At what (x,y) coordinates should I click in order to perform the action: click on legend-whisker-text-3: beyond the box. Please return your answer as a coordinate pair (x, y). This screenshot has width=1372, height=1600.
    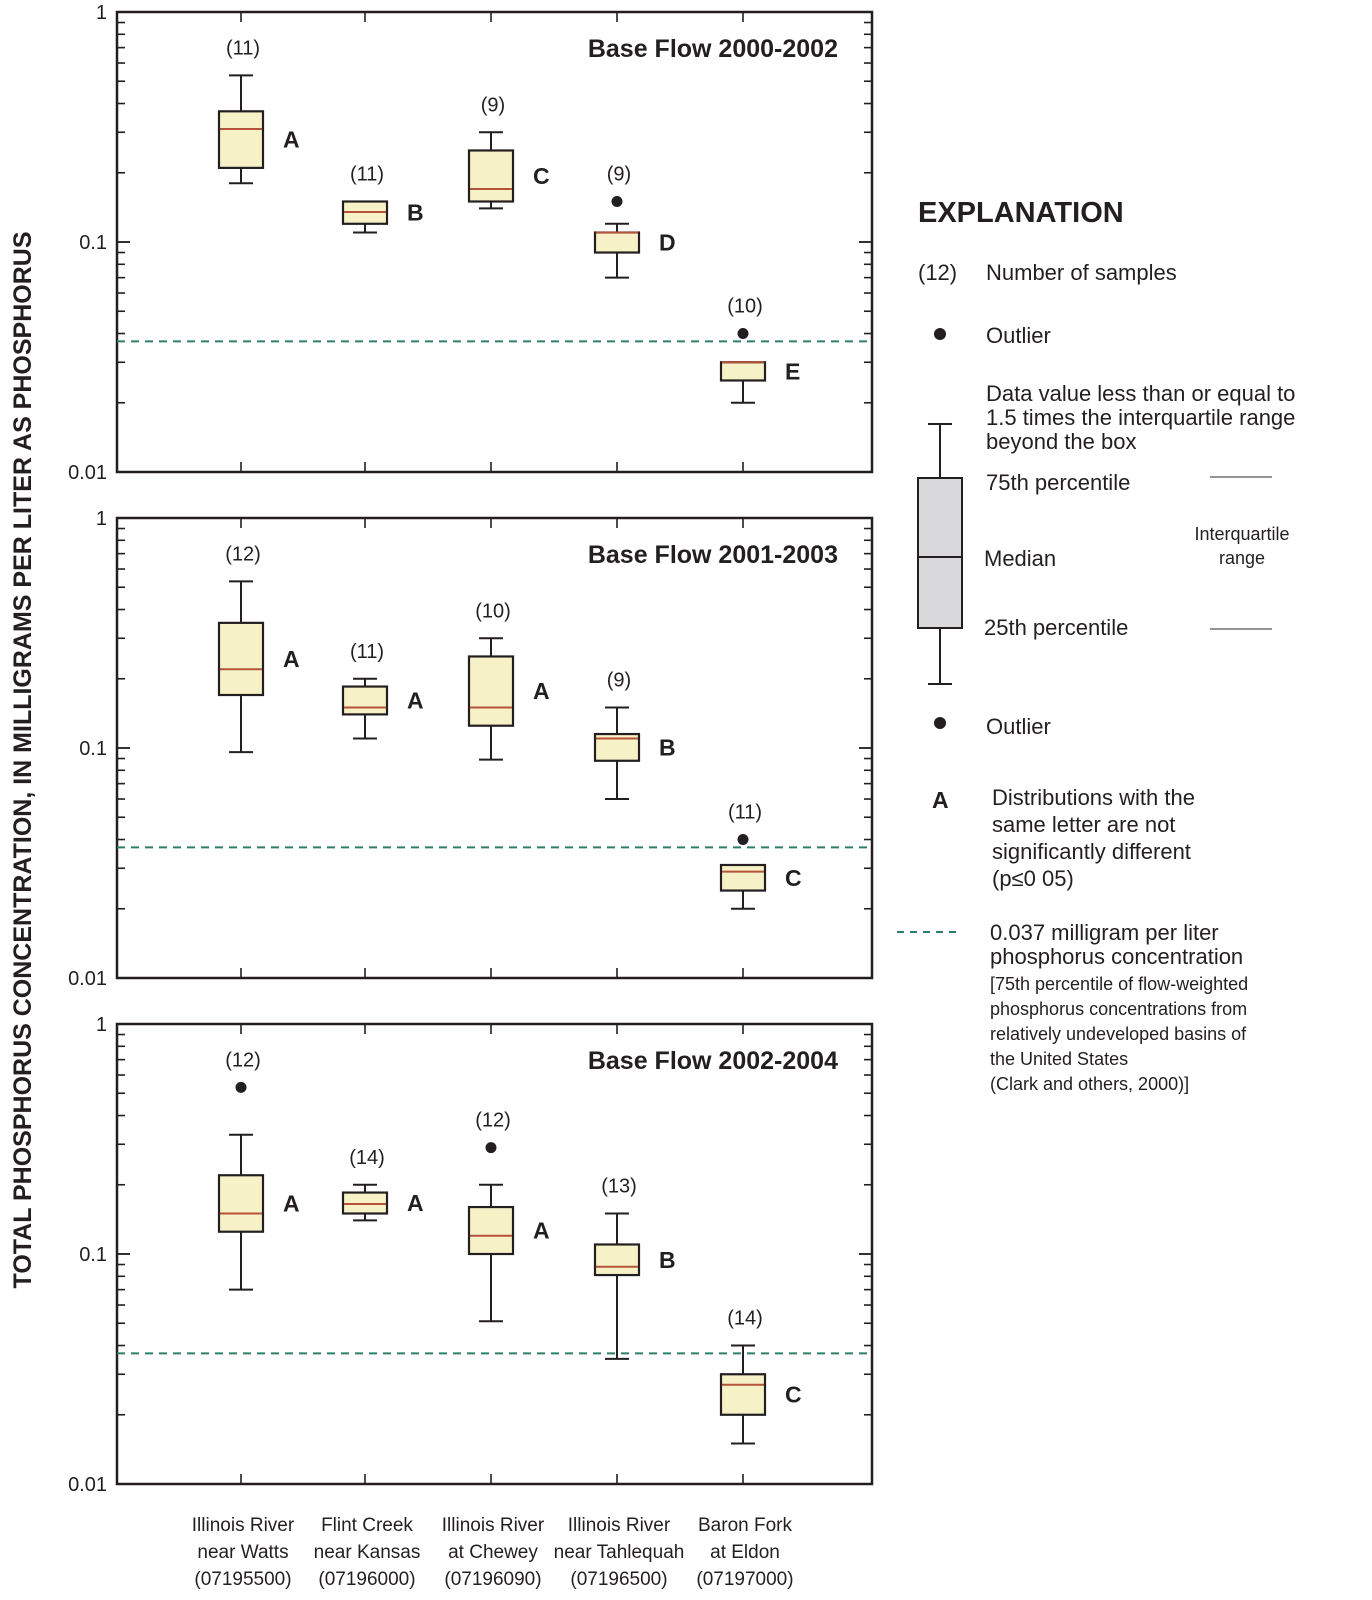
    Looking at the image, I should click on (1061, 441).